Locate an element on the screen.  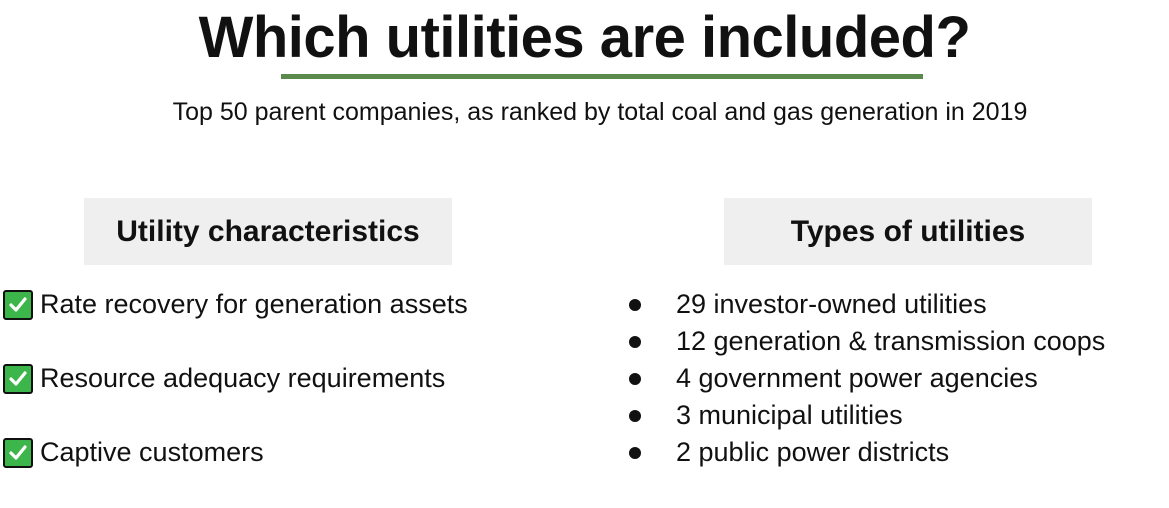
list-item-label: 3 municipal utilities is located at coordinates (789, 415).